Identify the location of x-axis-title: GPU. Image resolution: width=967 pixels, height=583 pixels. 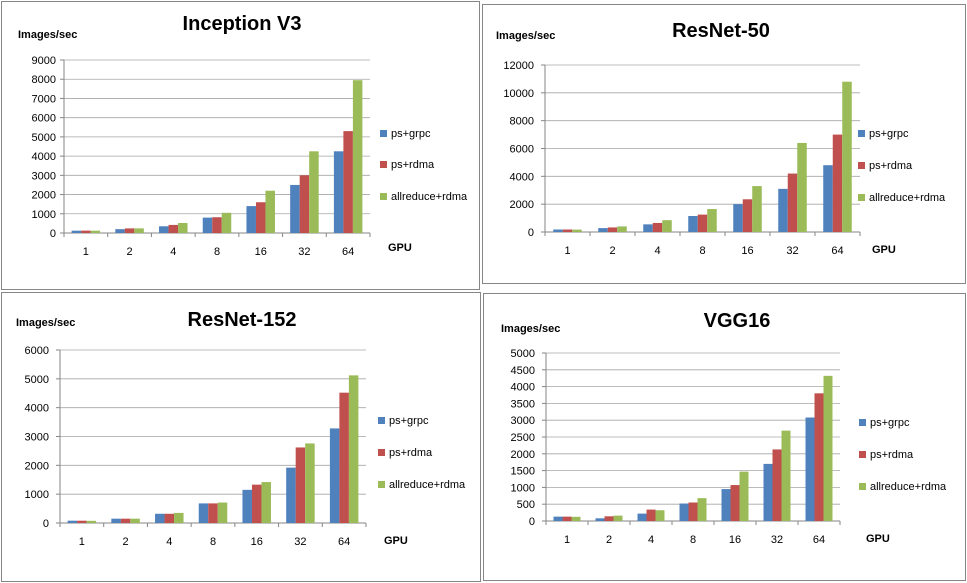
(884, 250).